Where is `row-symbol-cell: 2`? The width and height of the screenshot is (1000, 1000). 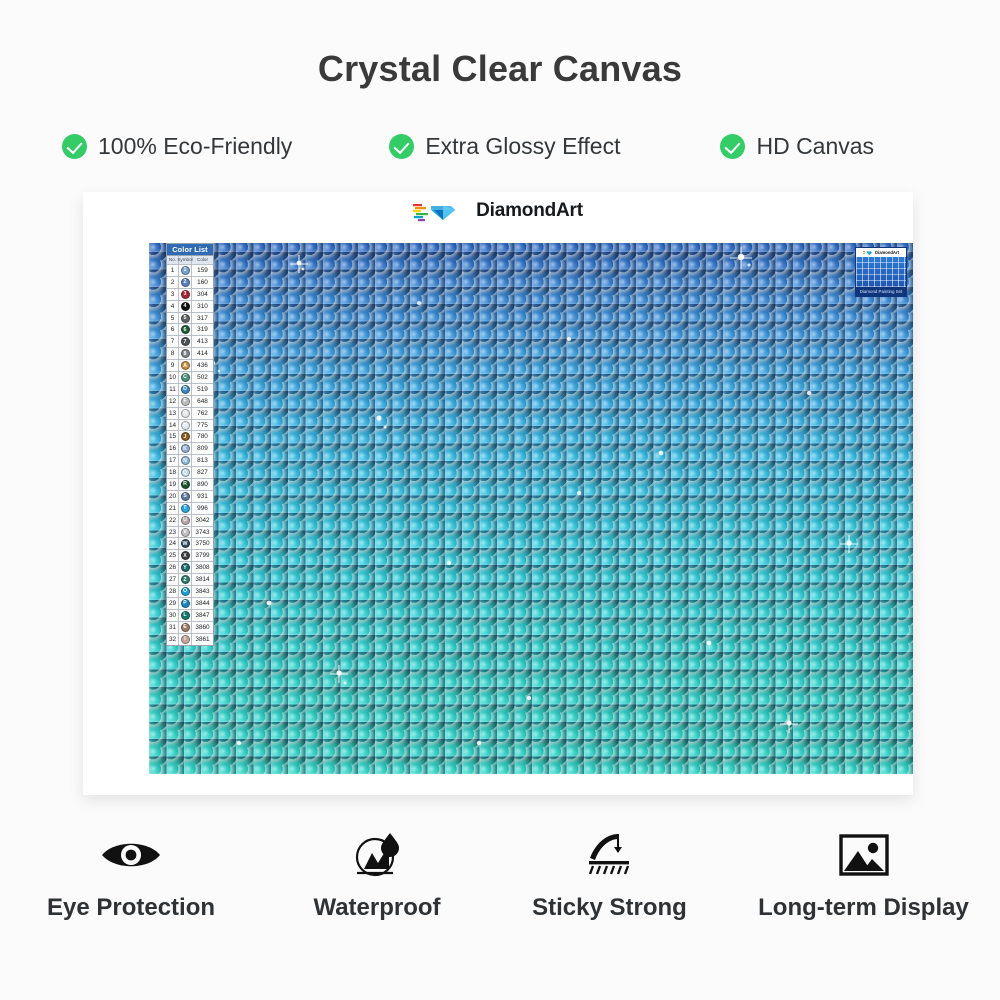
row-symbol-cell: 2 is located at coordinates (185, 282).